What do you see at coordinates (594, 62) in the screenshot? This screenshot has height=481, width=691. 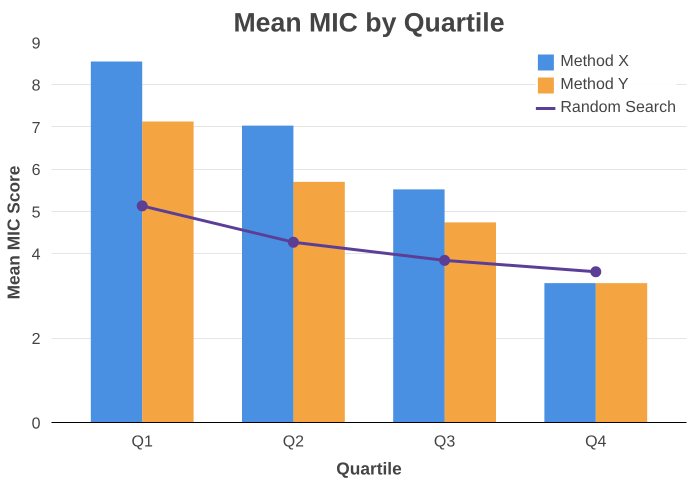 I see `legend-label: Method X` at bounding box center [594, 62].